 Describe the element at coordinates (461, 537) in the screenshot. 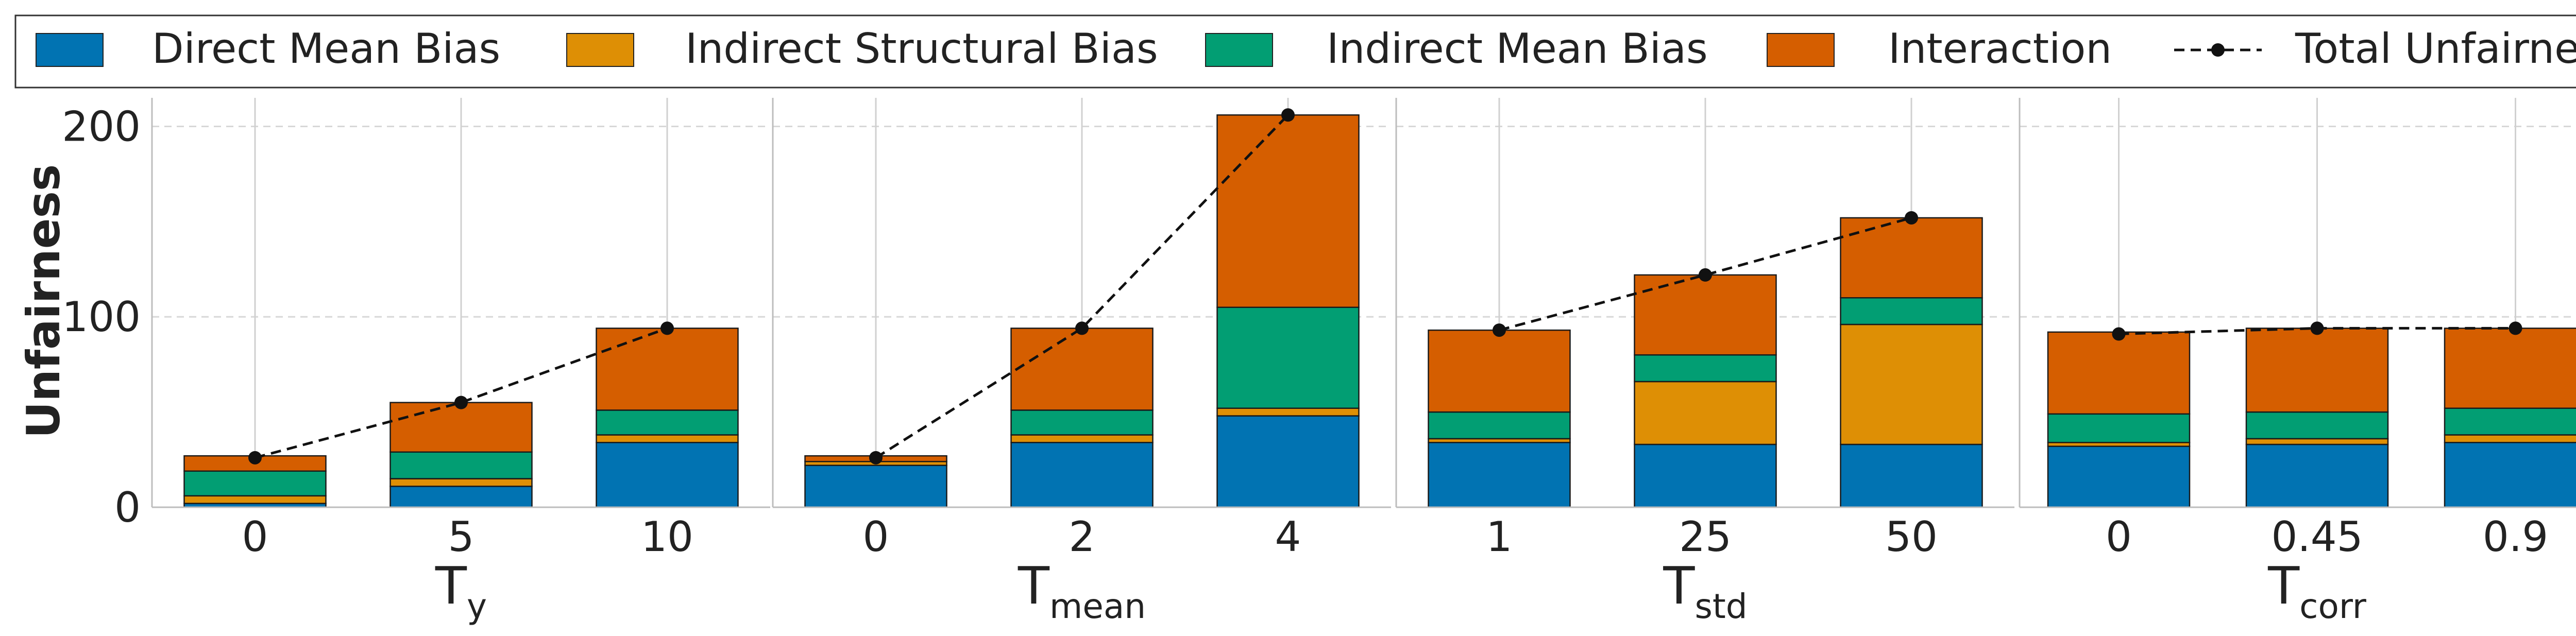

I see `x-tick-label: 5` at that location.